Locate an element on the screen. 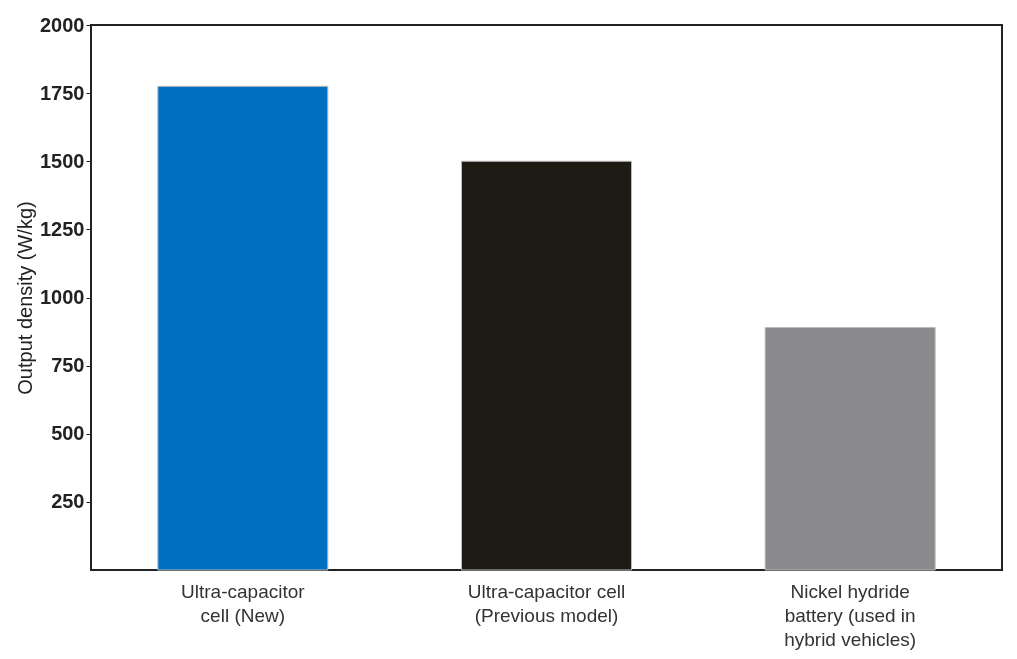 The image size is (1017, 659). x-tick-label: Ultra-capacitor cell (Previous model) is located at coordinates (546, 603).